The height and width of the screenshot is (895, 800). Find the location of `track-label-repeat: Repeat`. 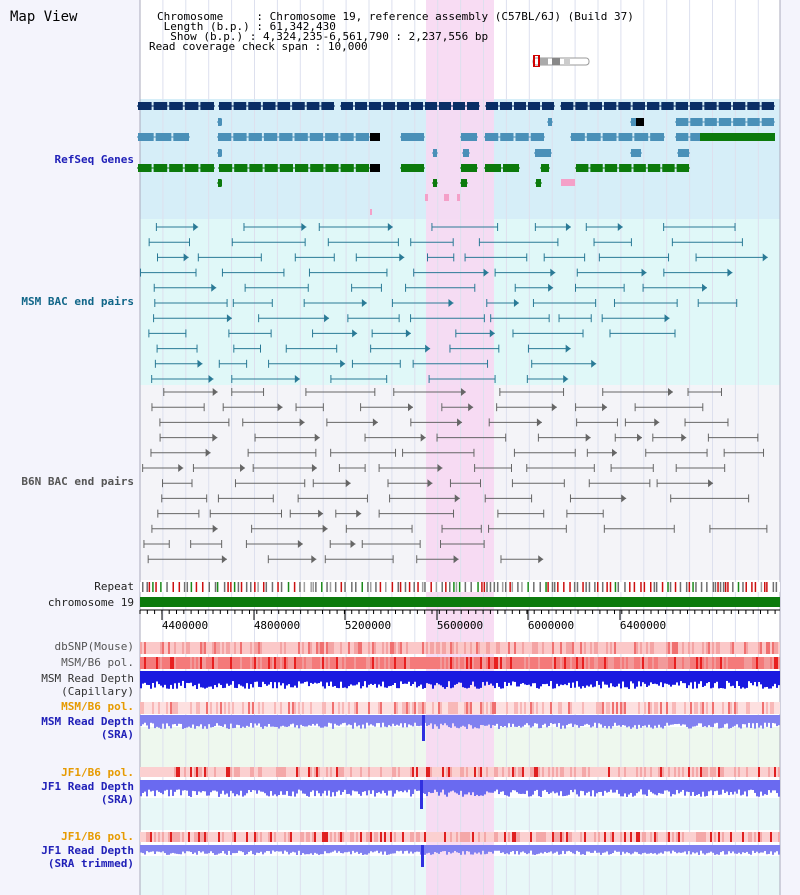

track-label-repeat: Repeat is located at coordinates (114, 586).